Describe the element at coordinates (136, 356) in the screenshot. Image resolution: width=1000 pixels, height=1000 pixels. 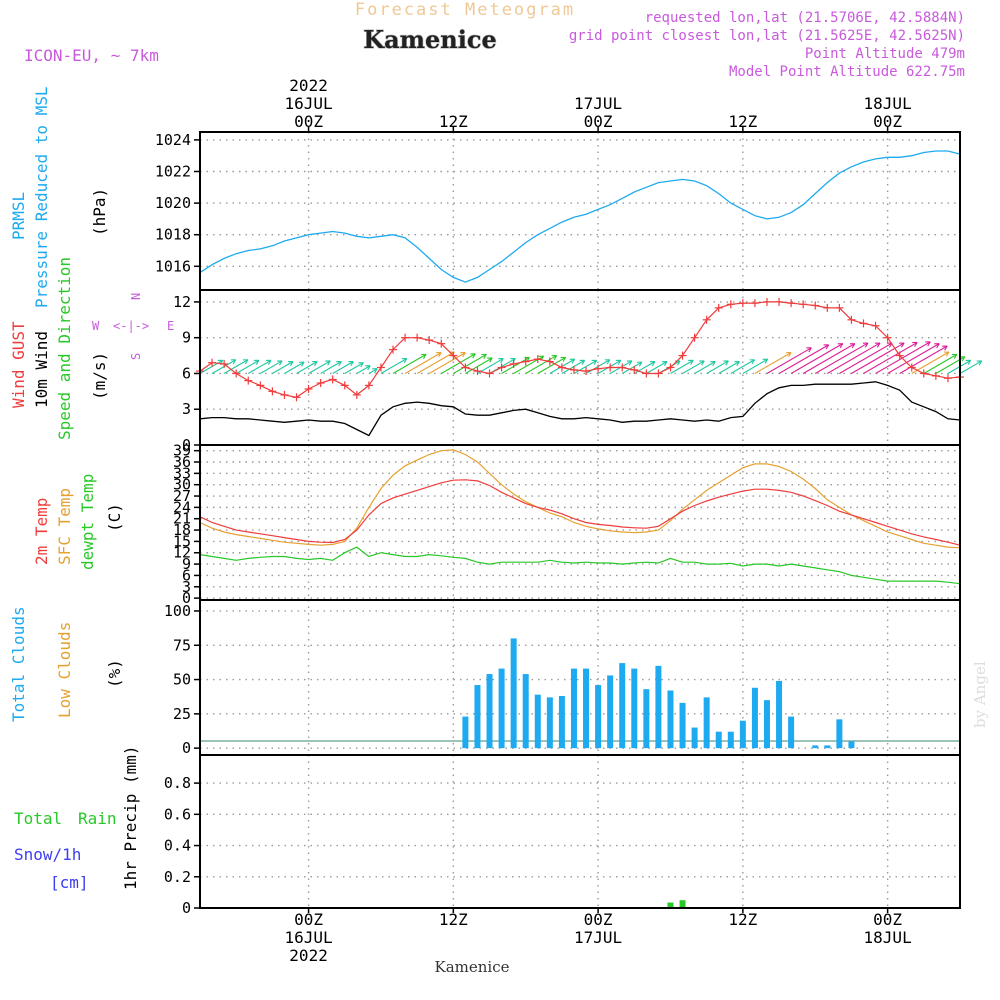
I see `wind-rose-s: S` at that location.